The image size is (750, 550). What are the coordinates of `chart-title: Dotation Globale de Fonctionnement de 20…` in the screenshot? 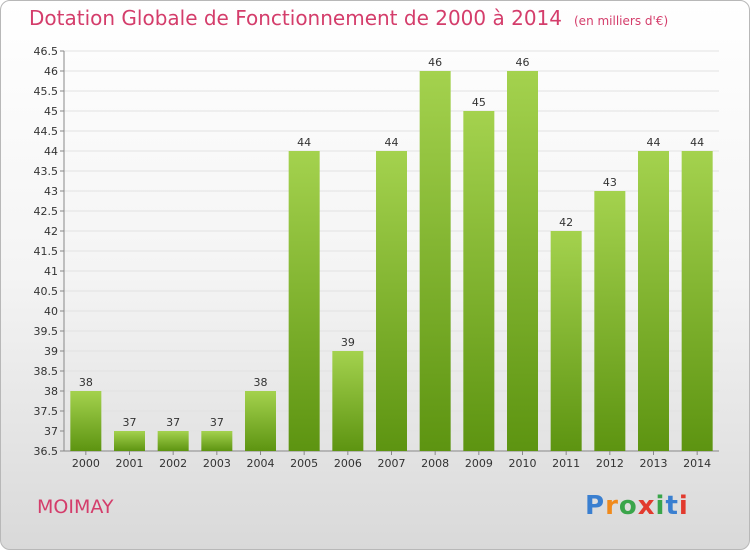 It's located at (348, 18).